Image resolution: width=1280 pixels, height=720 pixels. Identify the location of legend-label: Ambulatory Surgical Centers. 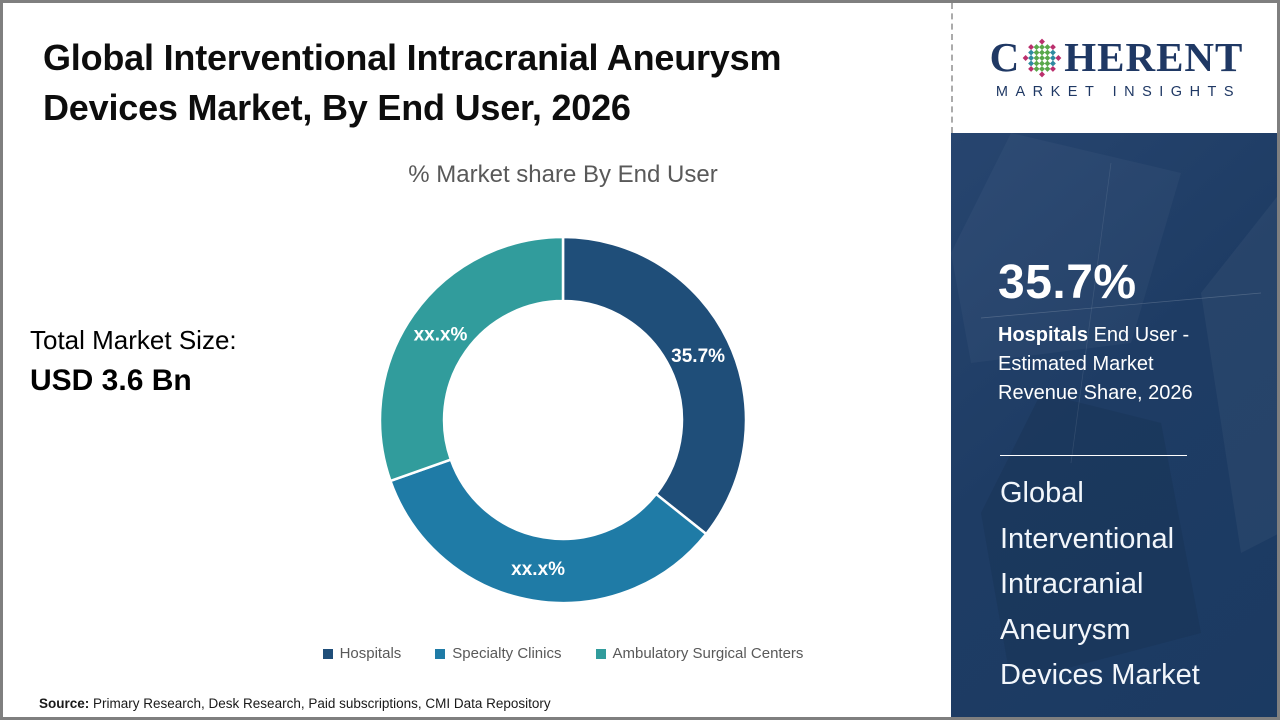
(708, 653).